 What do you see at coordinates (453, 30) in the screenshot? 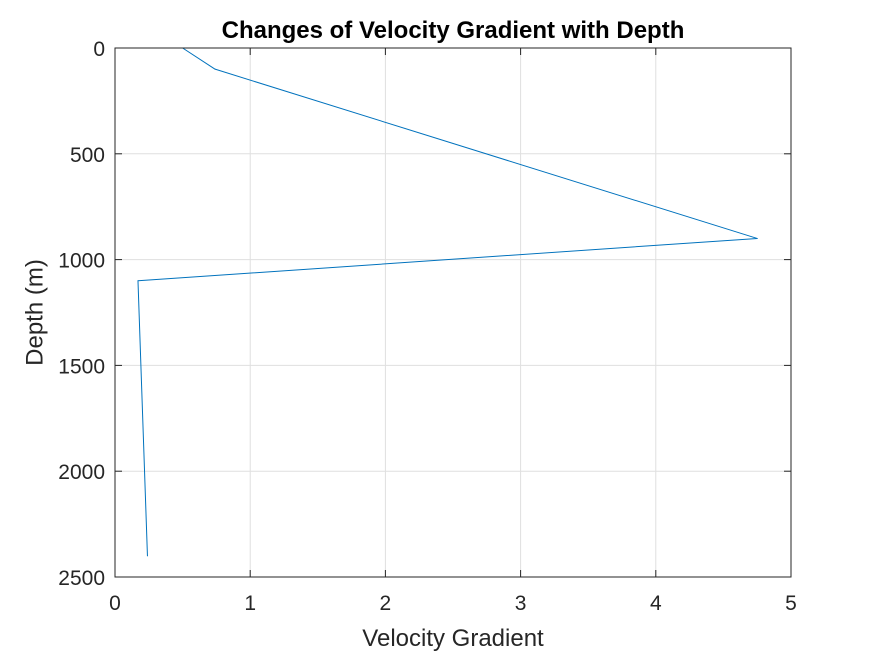
I see `chart-title: Changes of Velocity Gradient with Depth` at bounding box center [453, 30].